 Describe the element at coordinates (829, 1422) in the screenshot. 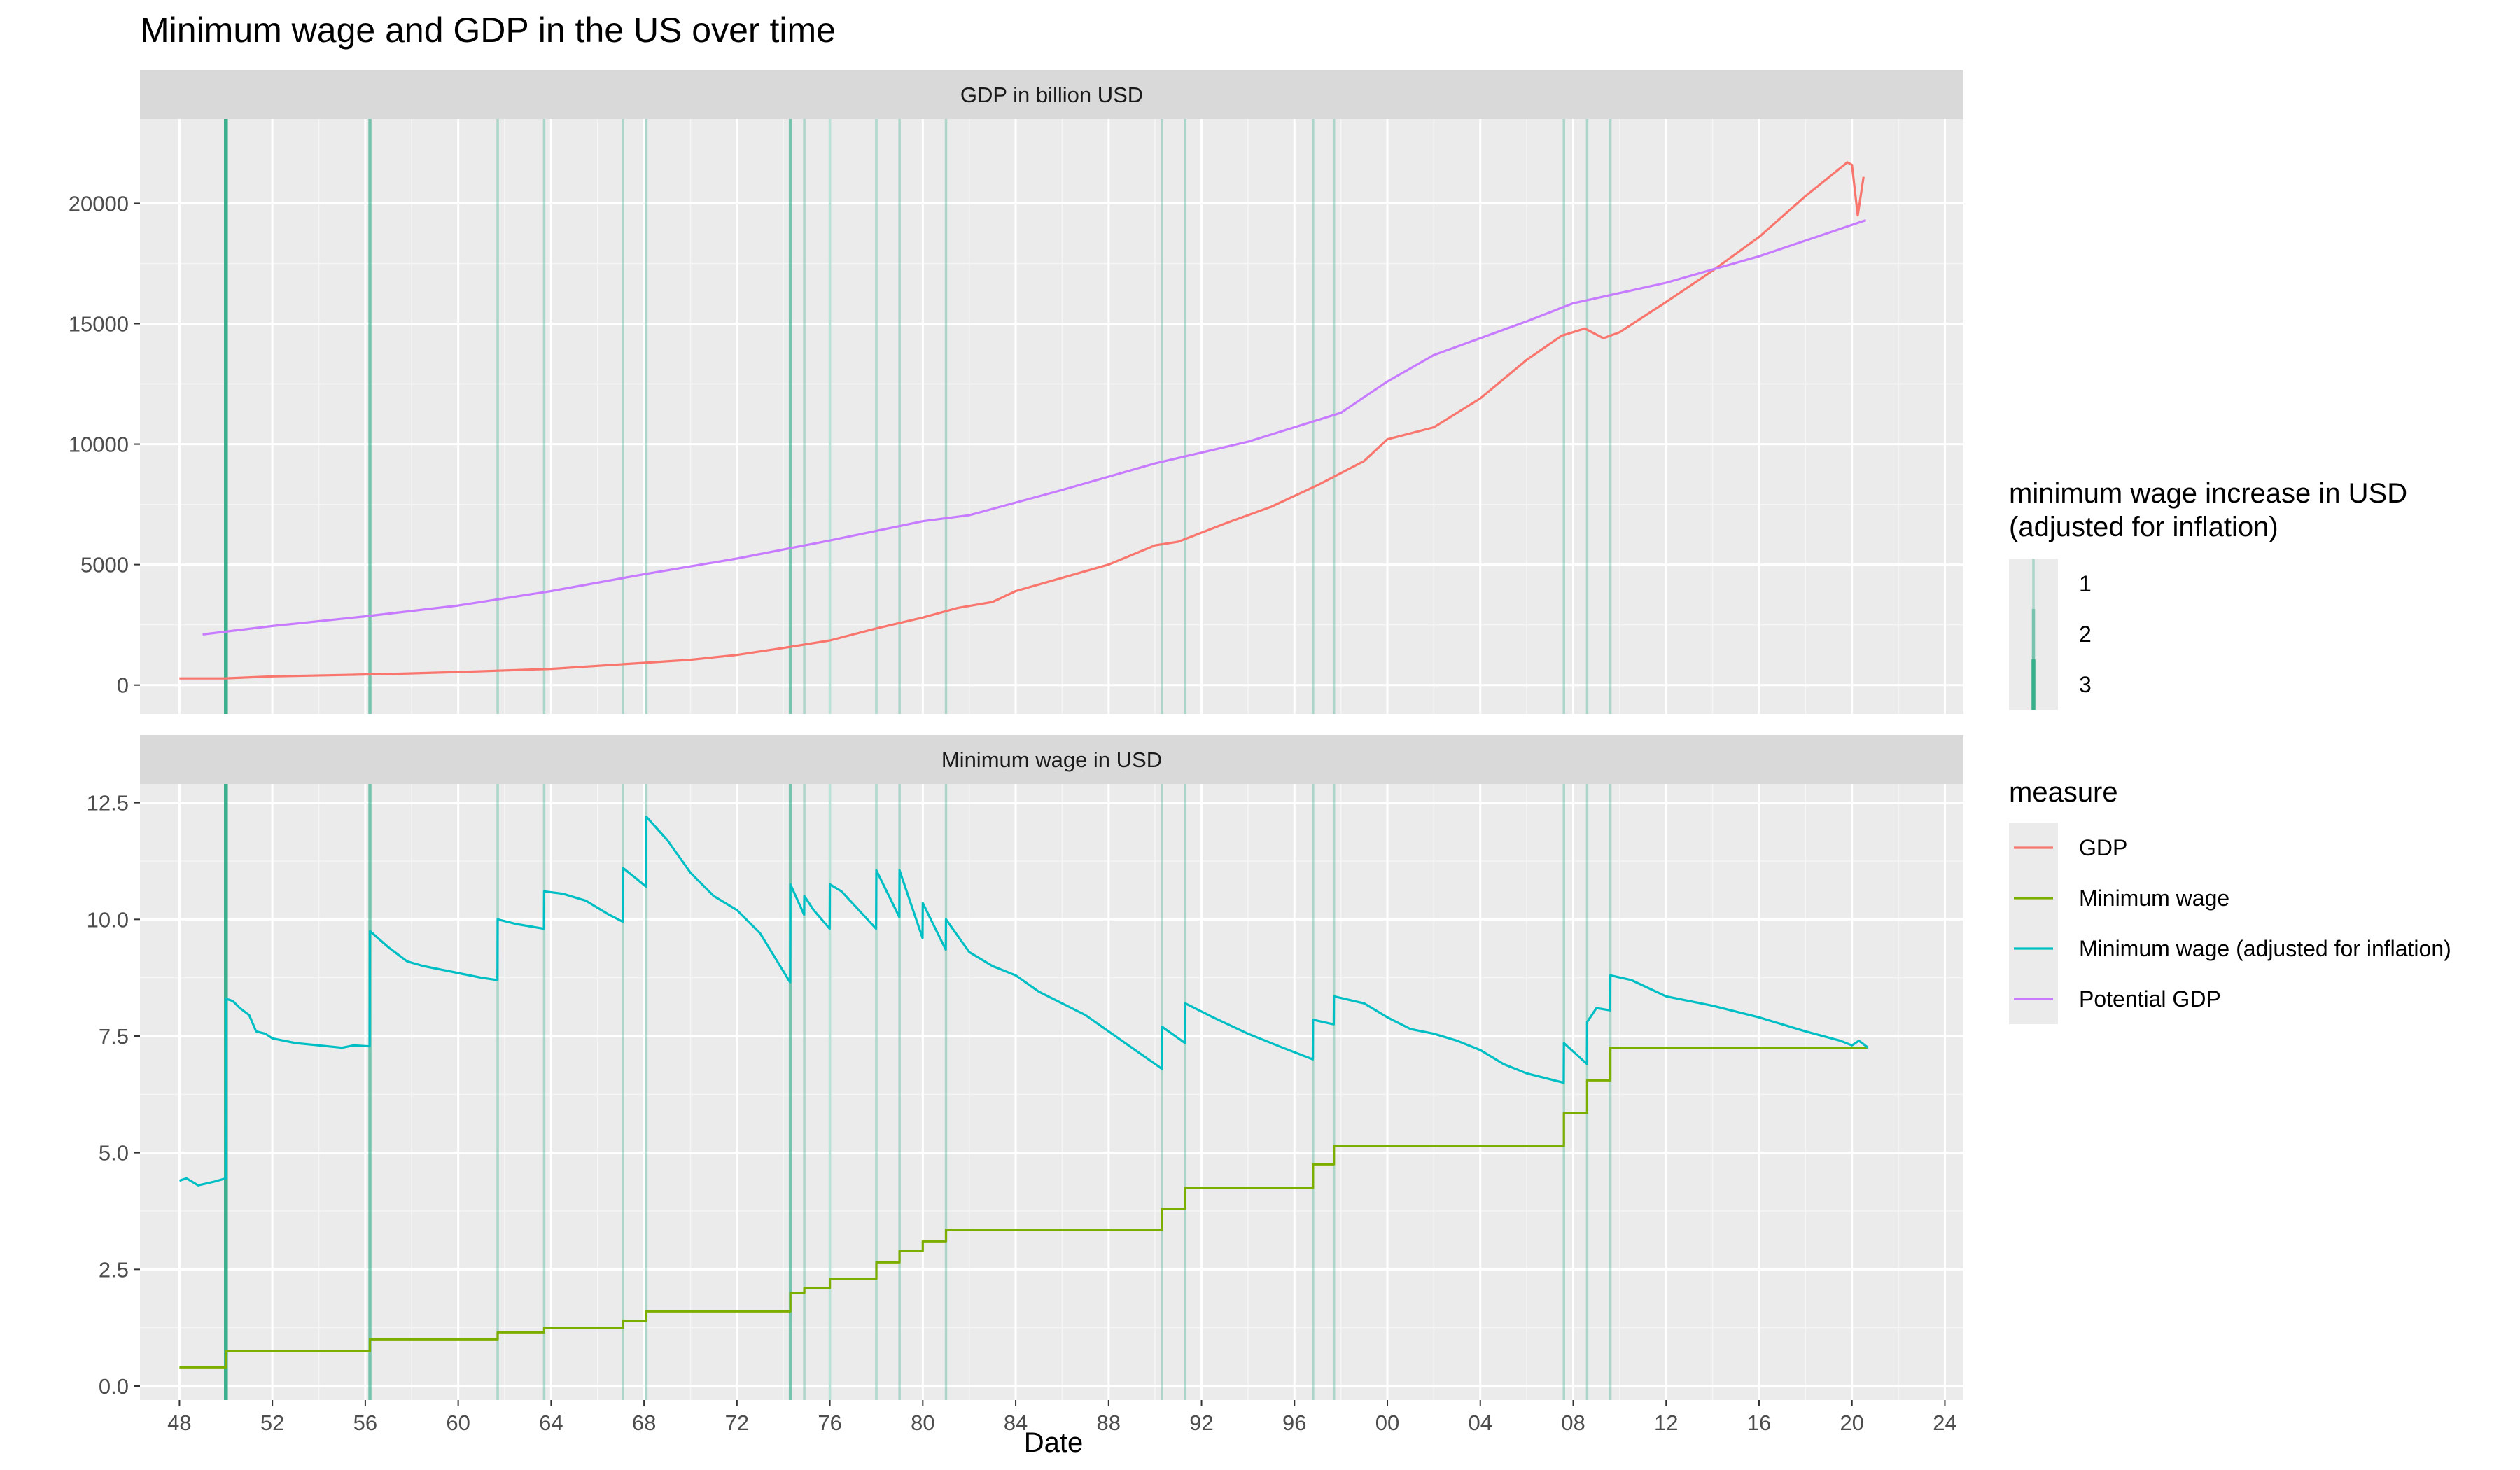

I see `x-tick-label: 76` at that location.